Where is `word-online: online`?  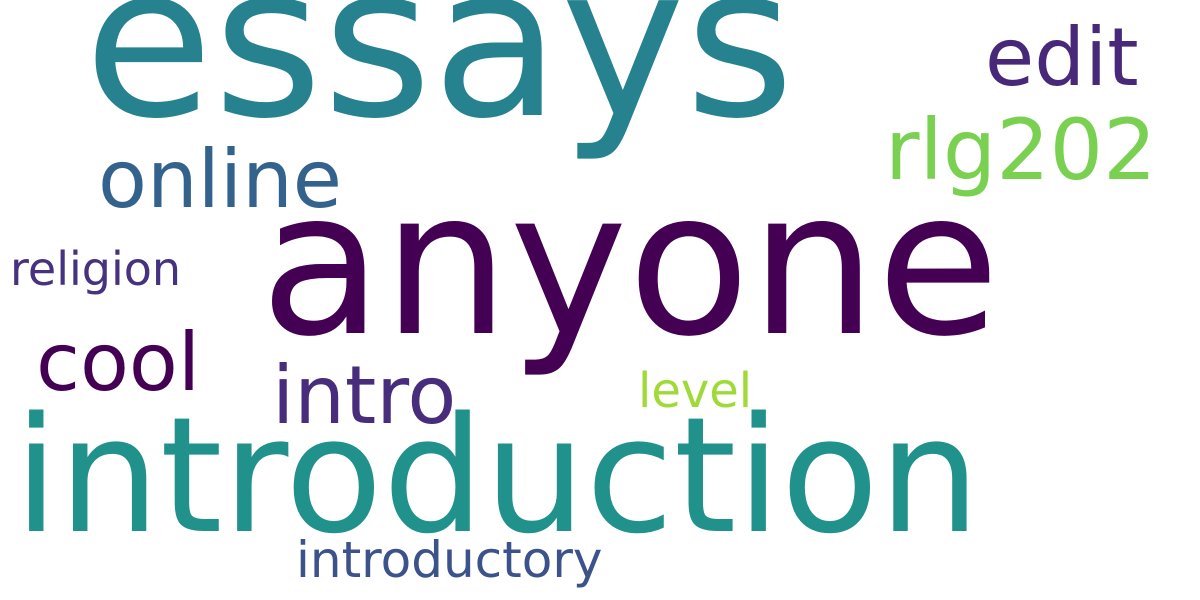
word-online: online is located at coordinates (220, 179).